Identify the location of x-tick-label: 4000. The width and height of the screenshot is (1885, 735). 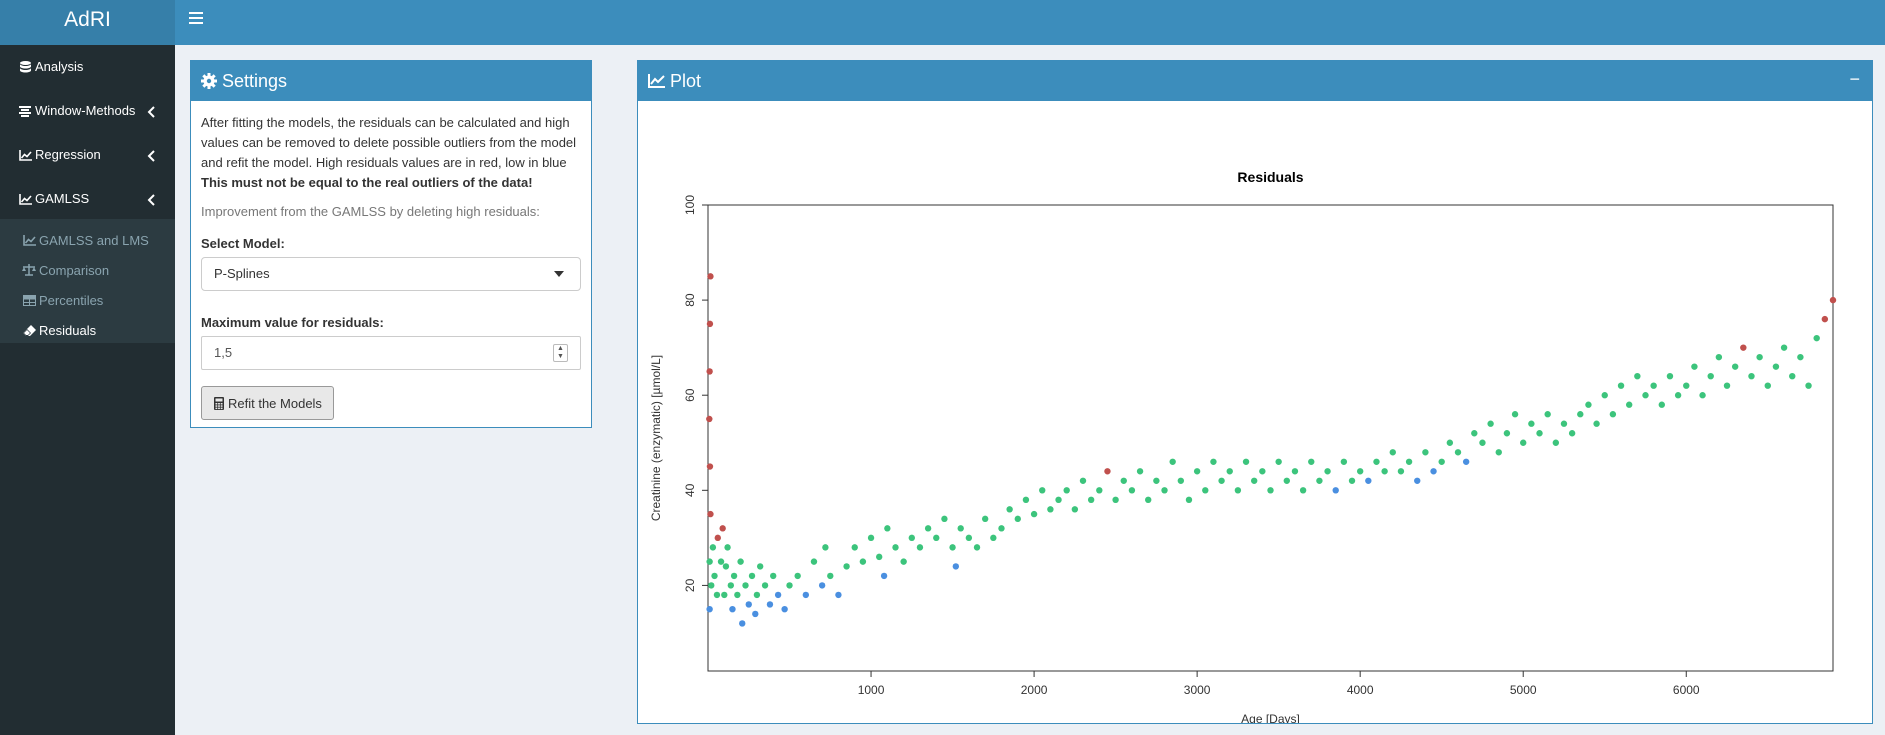
(1360, 690).